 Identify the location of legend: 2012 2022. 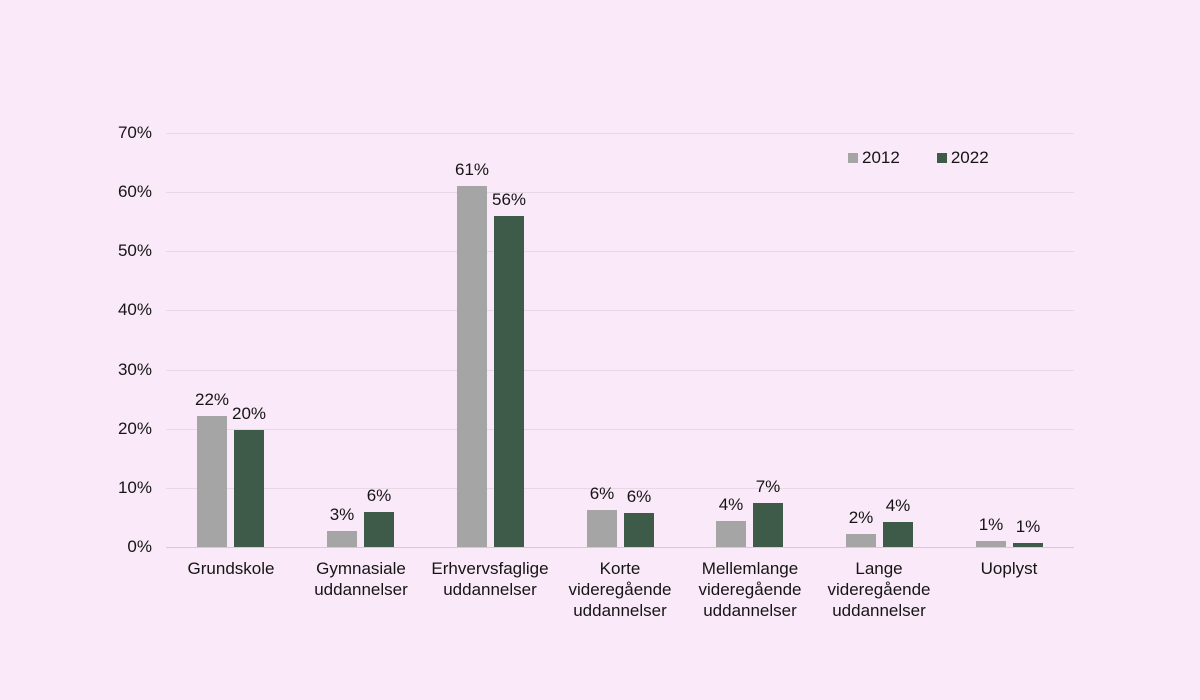
(918, 158).